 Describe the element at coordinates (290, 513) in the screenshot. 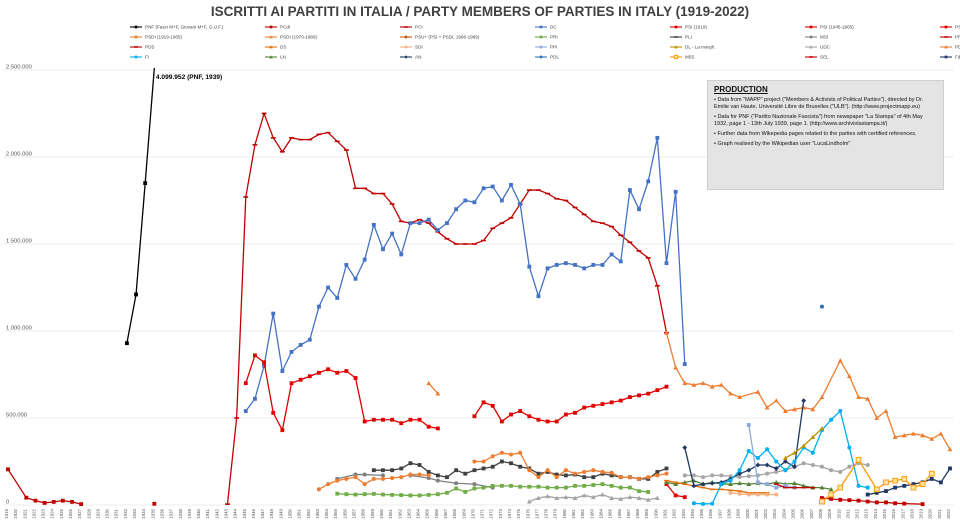

I see `x-tick-label: 1950` at that location.